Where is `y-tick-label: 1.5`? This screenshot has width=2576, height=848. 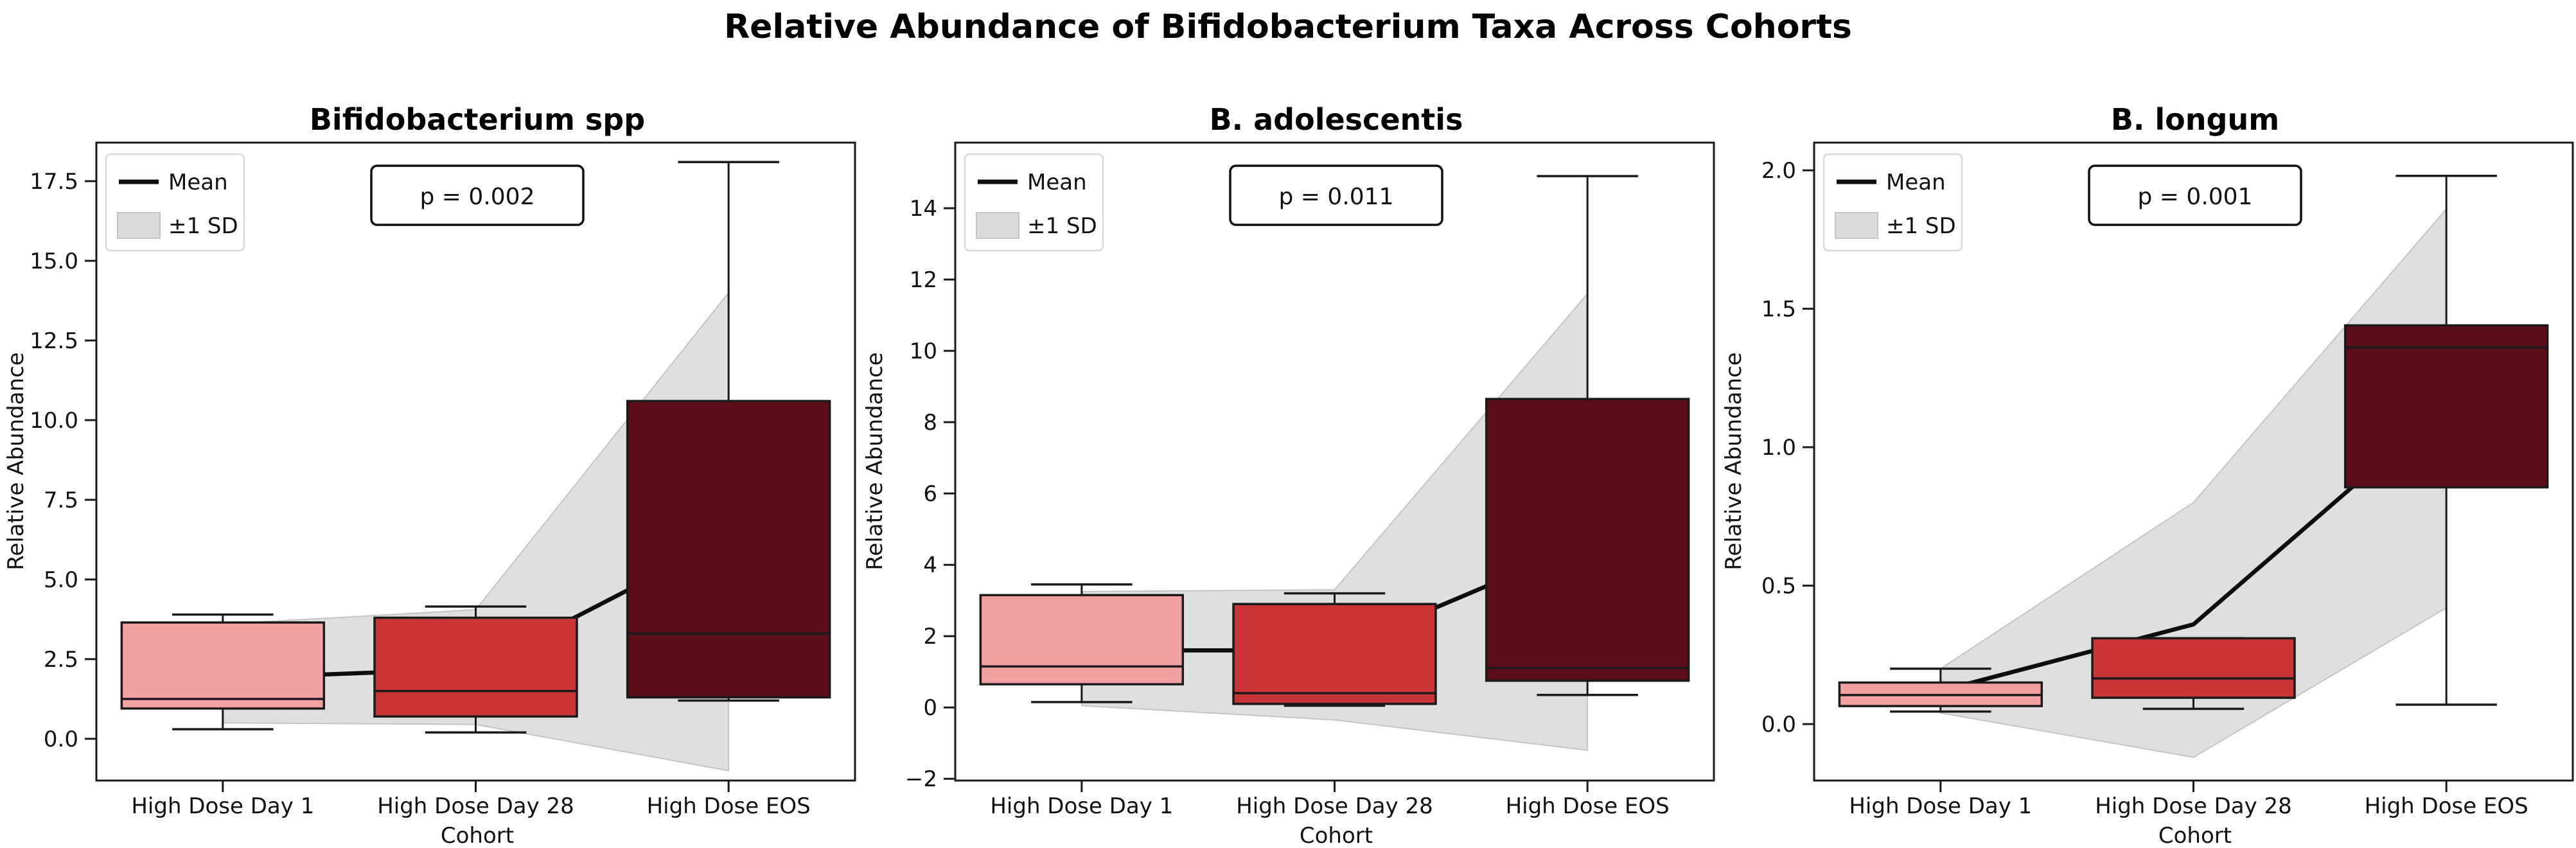
y-tick-label: 1.5 is located at coordinates (1778, 309).